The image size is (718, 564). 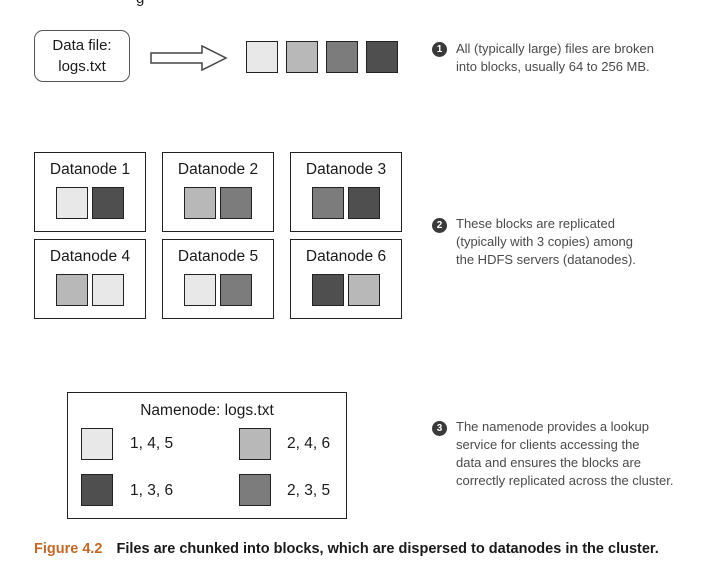 I want to click on datanode-title: Datanode 5, so click(x=218, y=256).